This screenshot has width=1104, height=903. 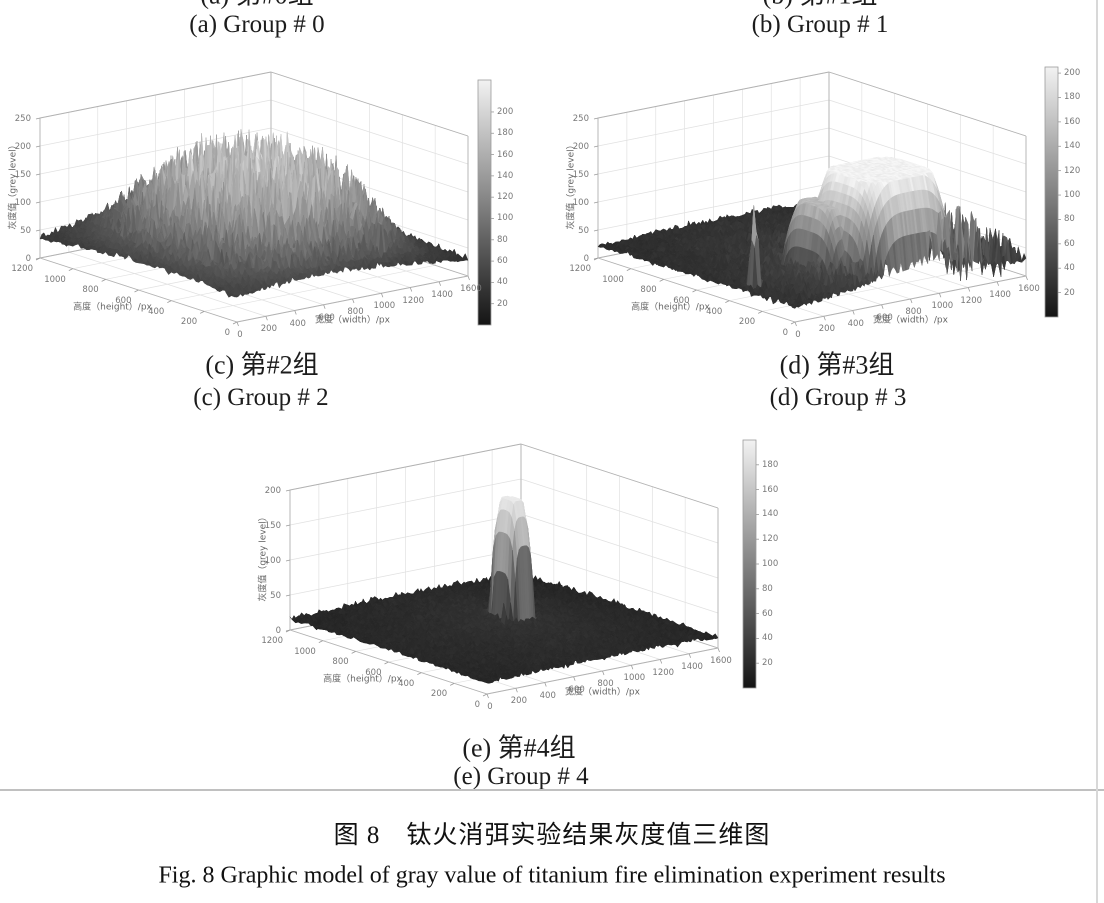 I want to click on sublabel-e-en: (e) Group # 4, so click(x=521, y=776).